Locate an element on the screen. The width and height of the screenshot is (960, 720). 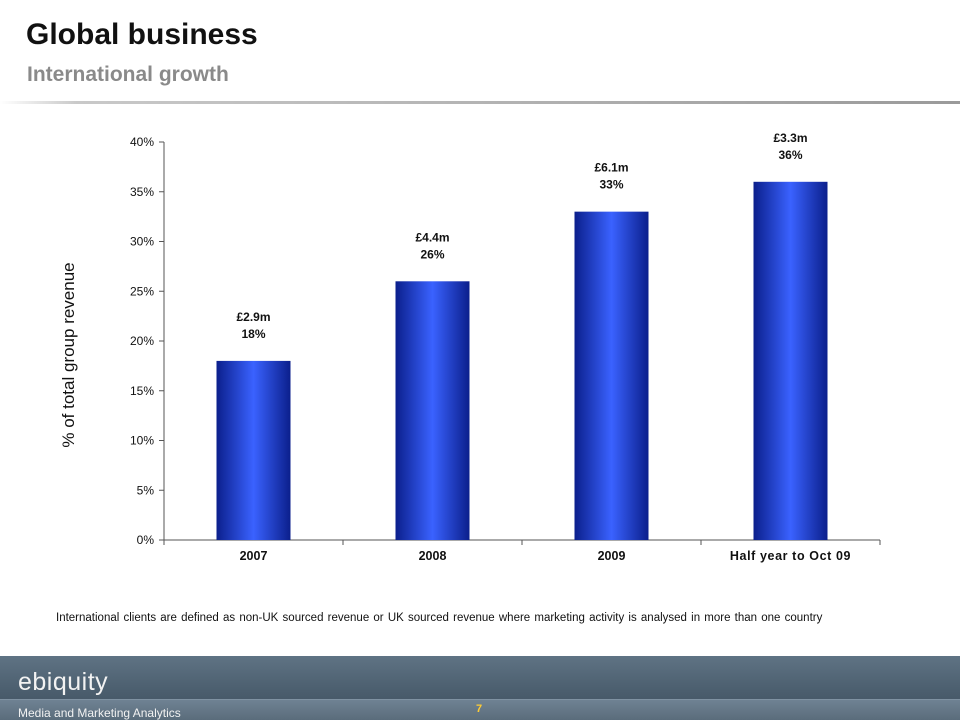
x-axis: 2007 2008 2009 Half year to Oct 09 is located at coordinates (522, 551).